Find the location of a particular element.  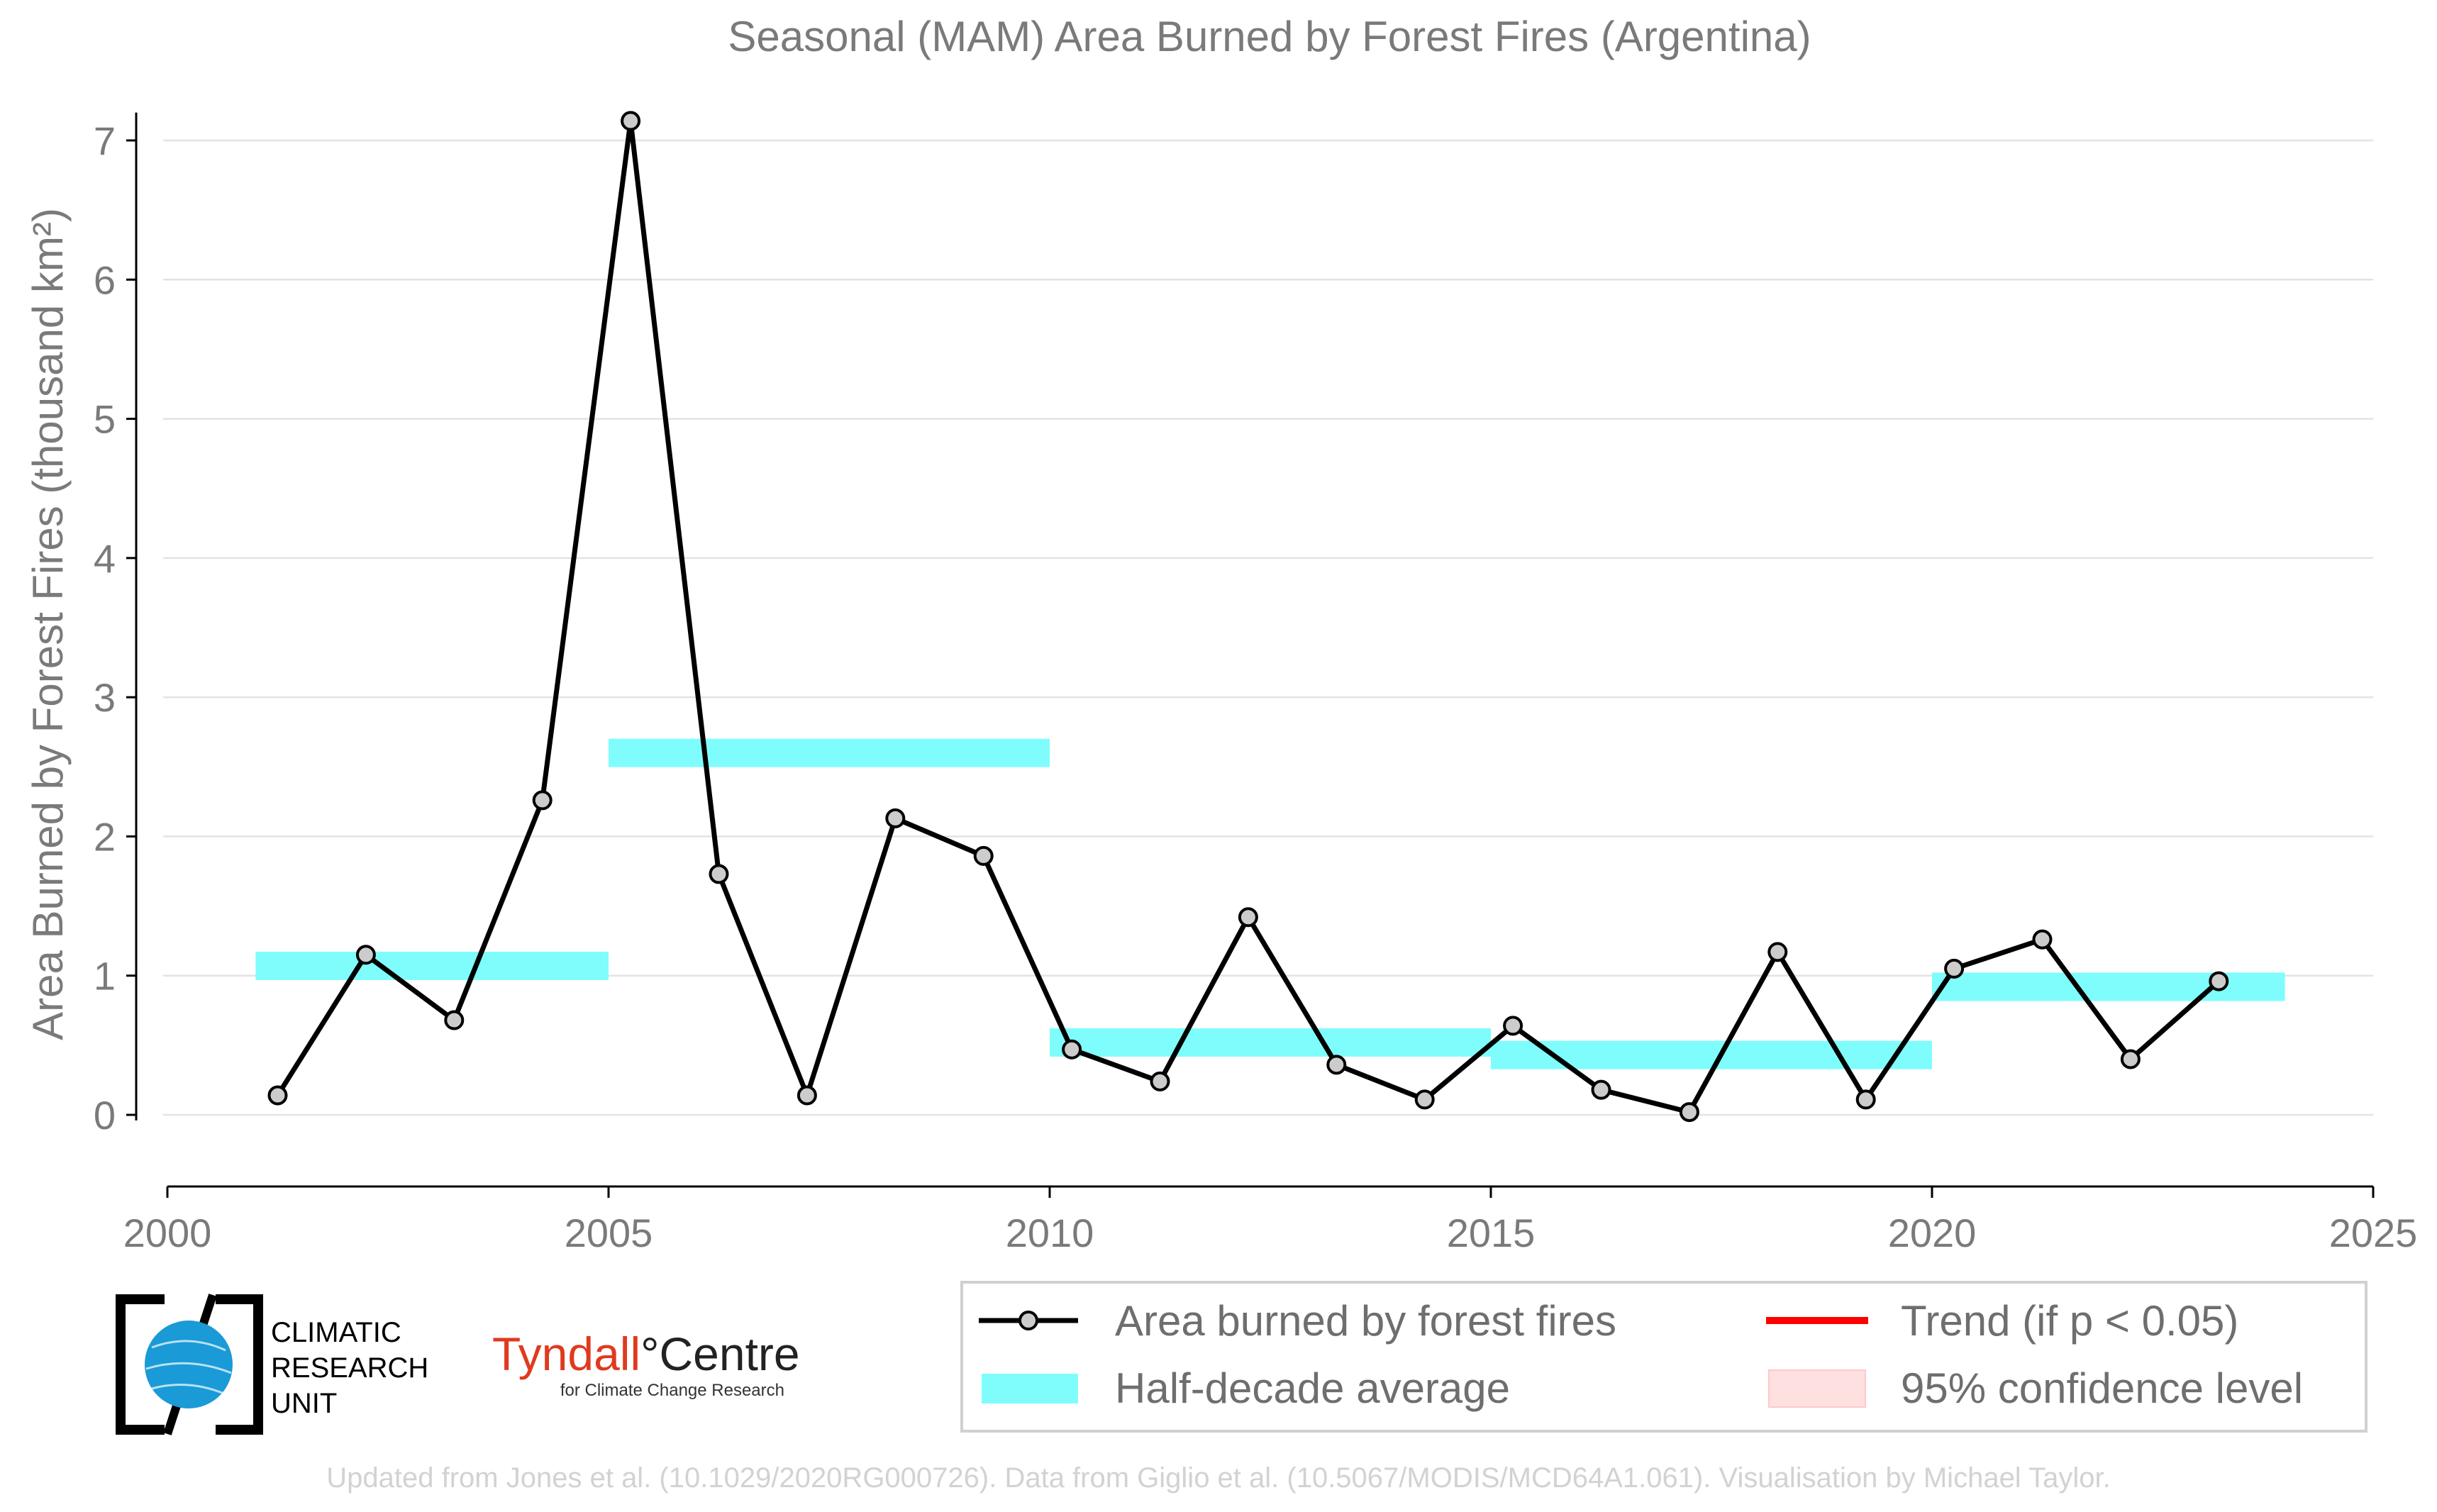

y-tick-label-1: 1 is located at coordinates (105, 976).